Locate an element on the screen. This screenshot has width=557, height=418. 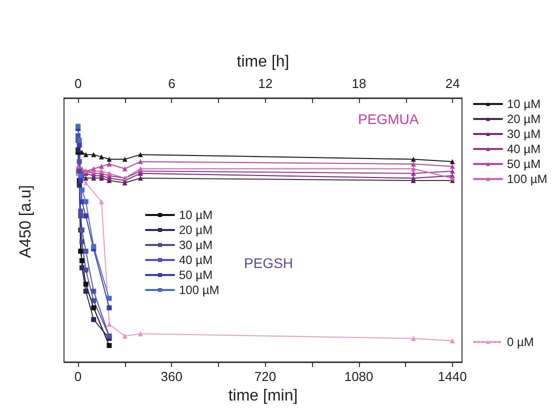
x-tick-label: 1080 is located at coordinates (359, 376).